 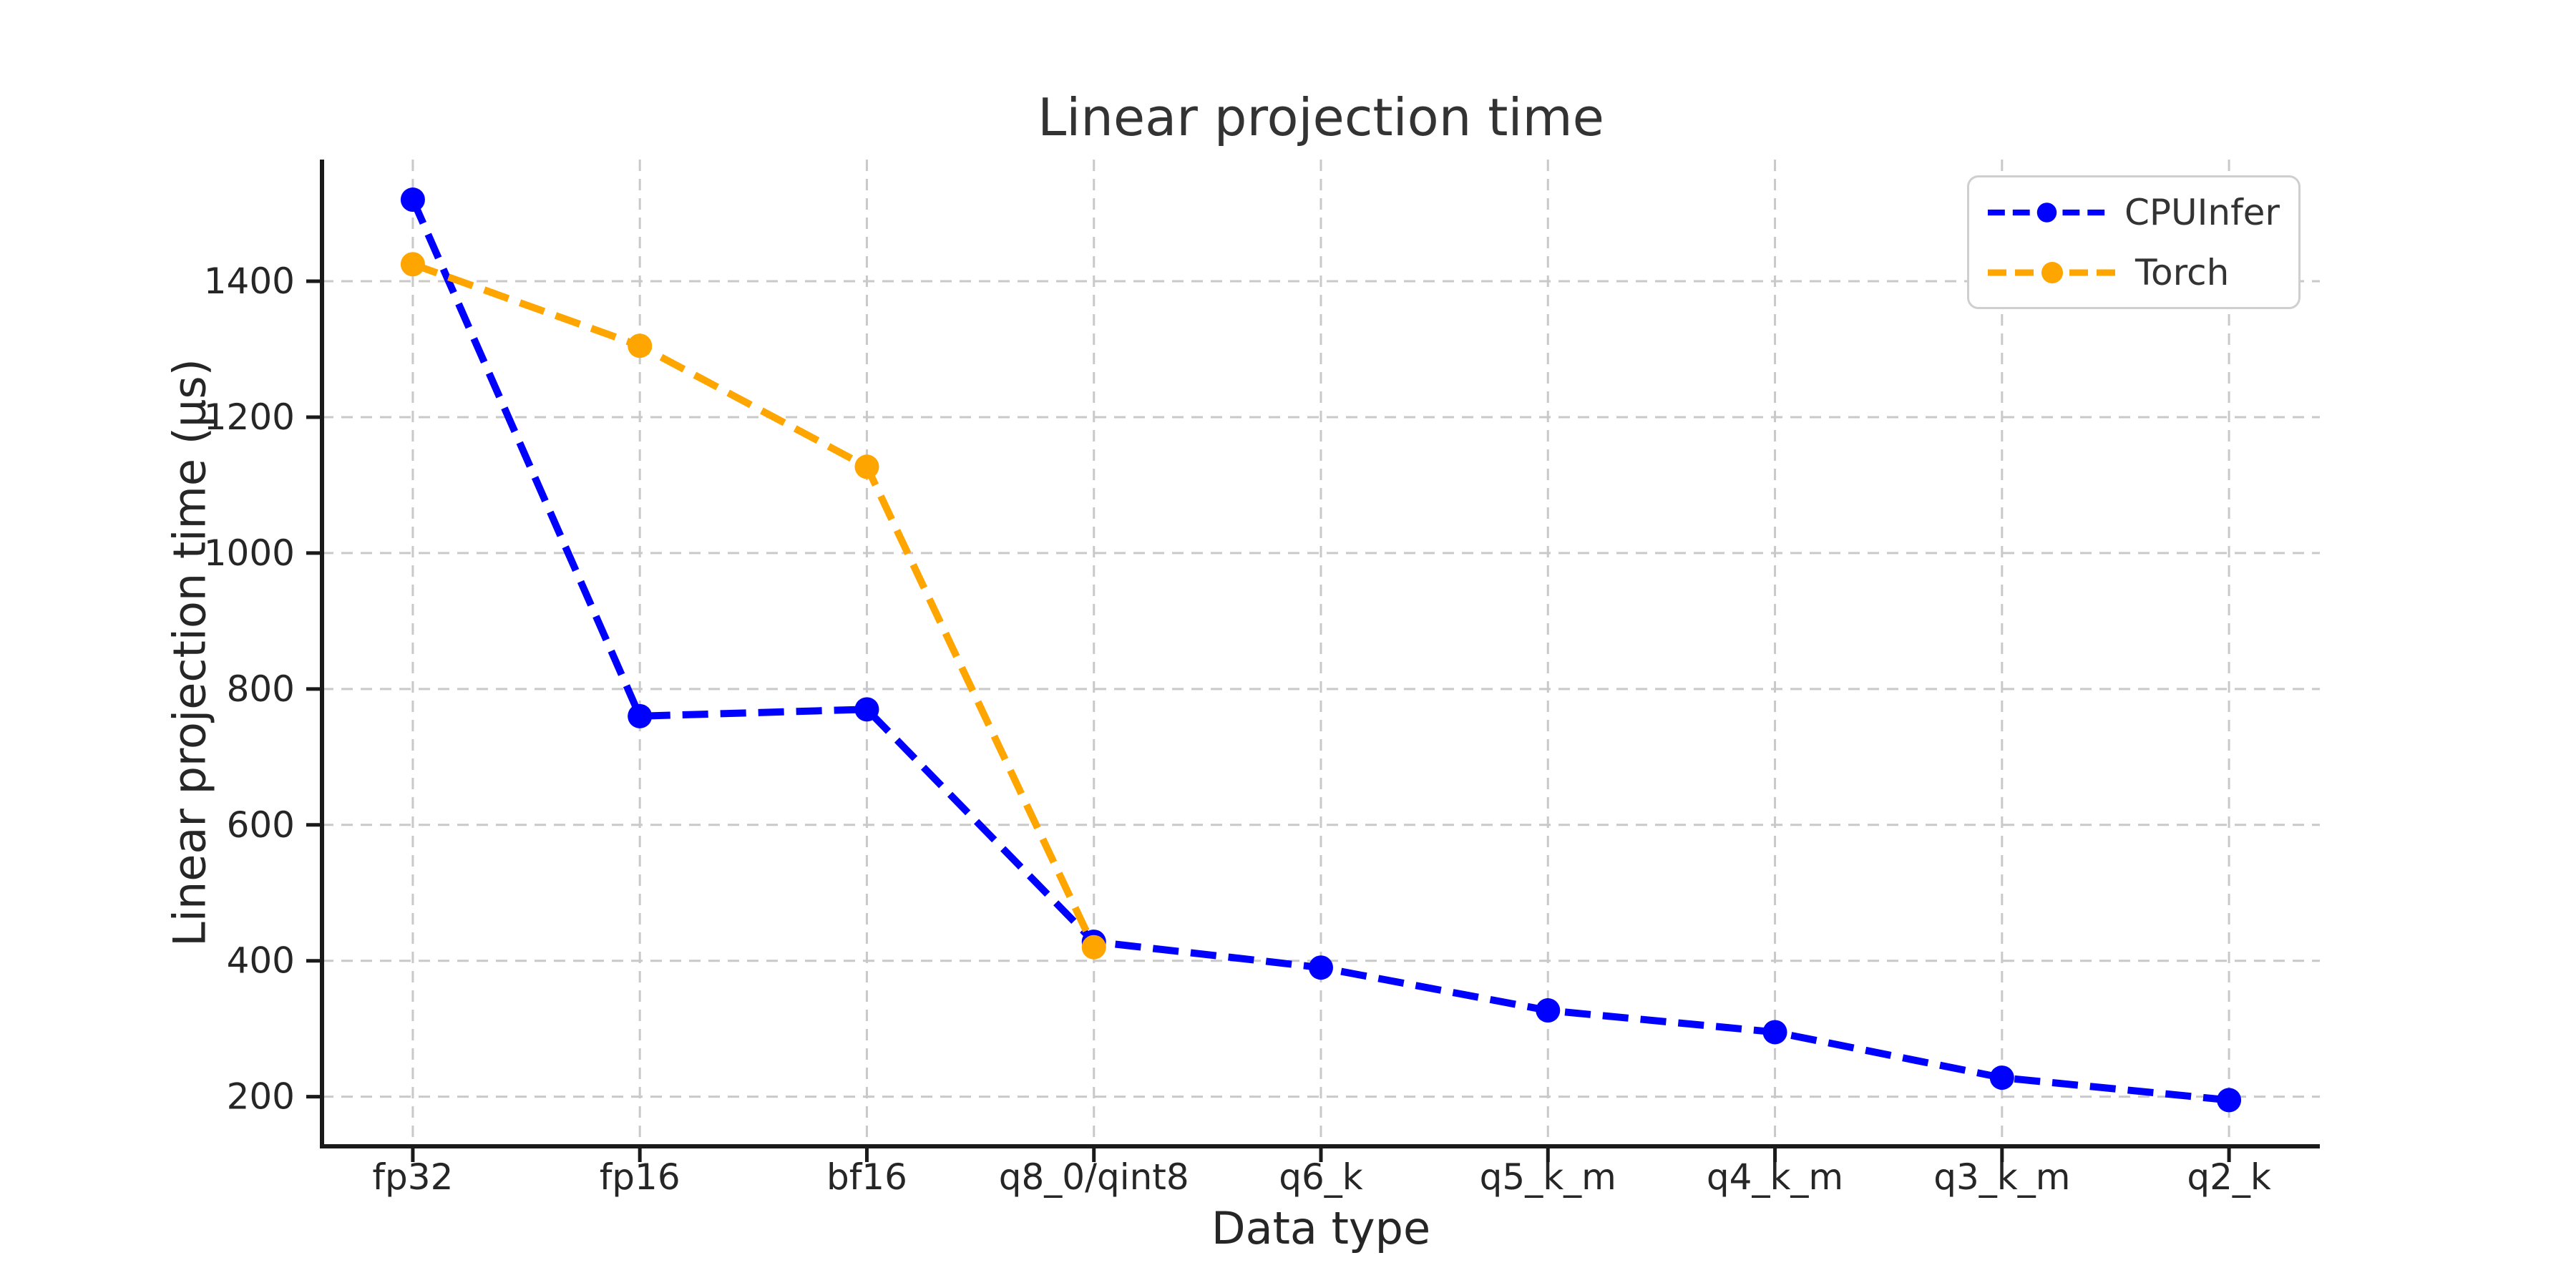 I want to click on legend: CPUInfer Torch, so click(x=2134, y=242).